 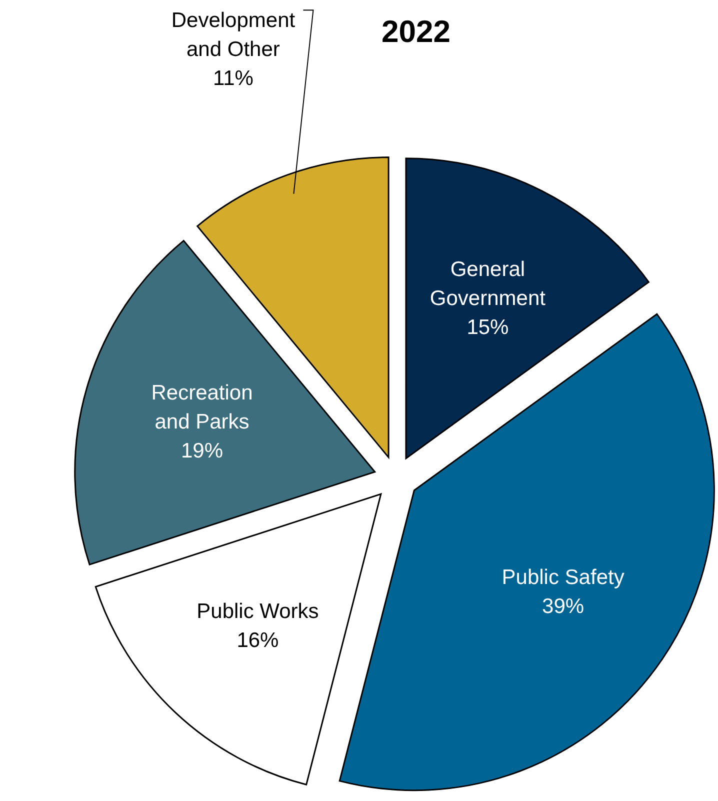 I want to click on slice-label: General Government, so click(x=488, y=284).